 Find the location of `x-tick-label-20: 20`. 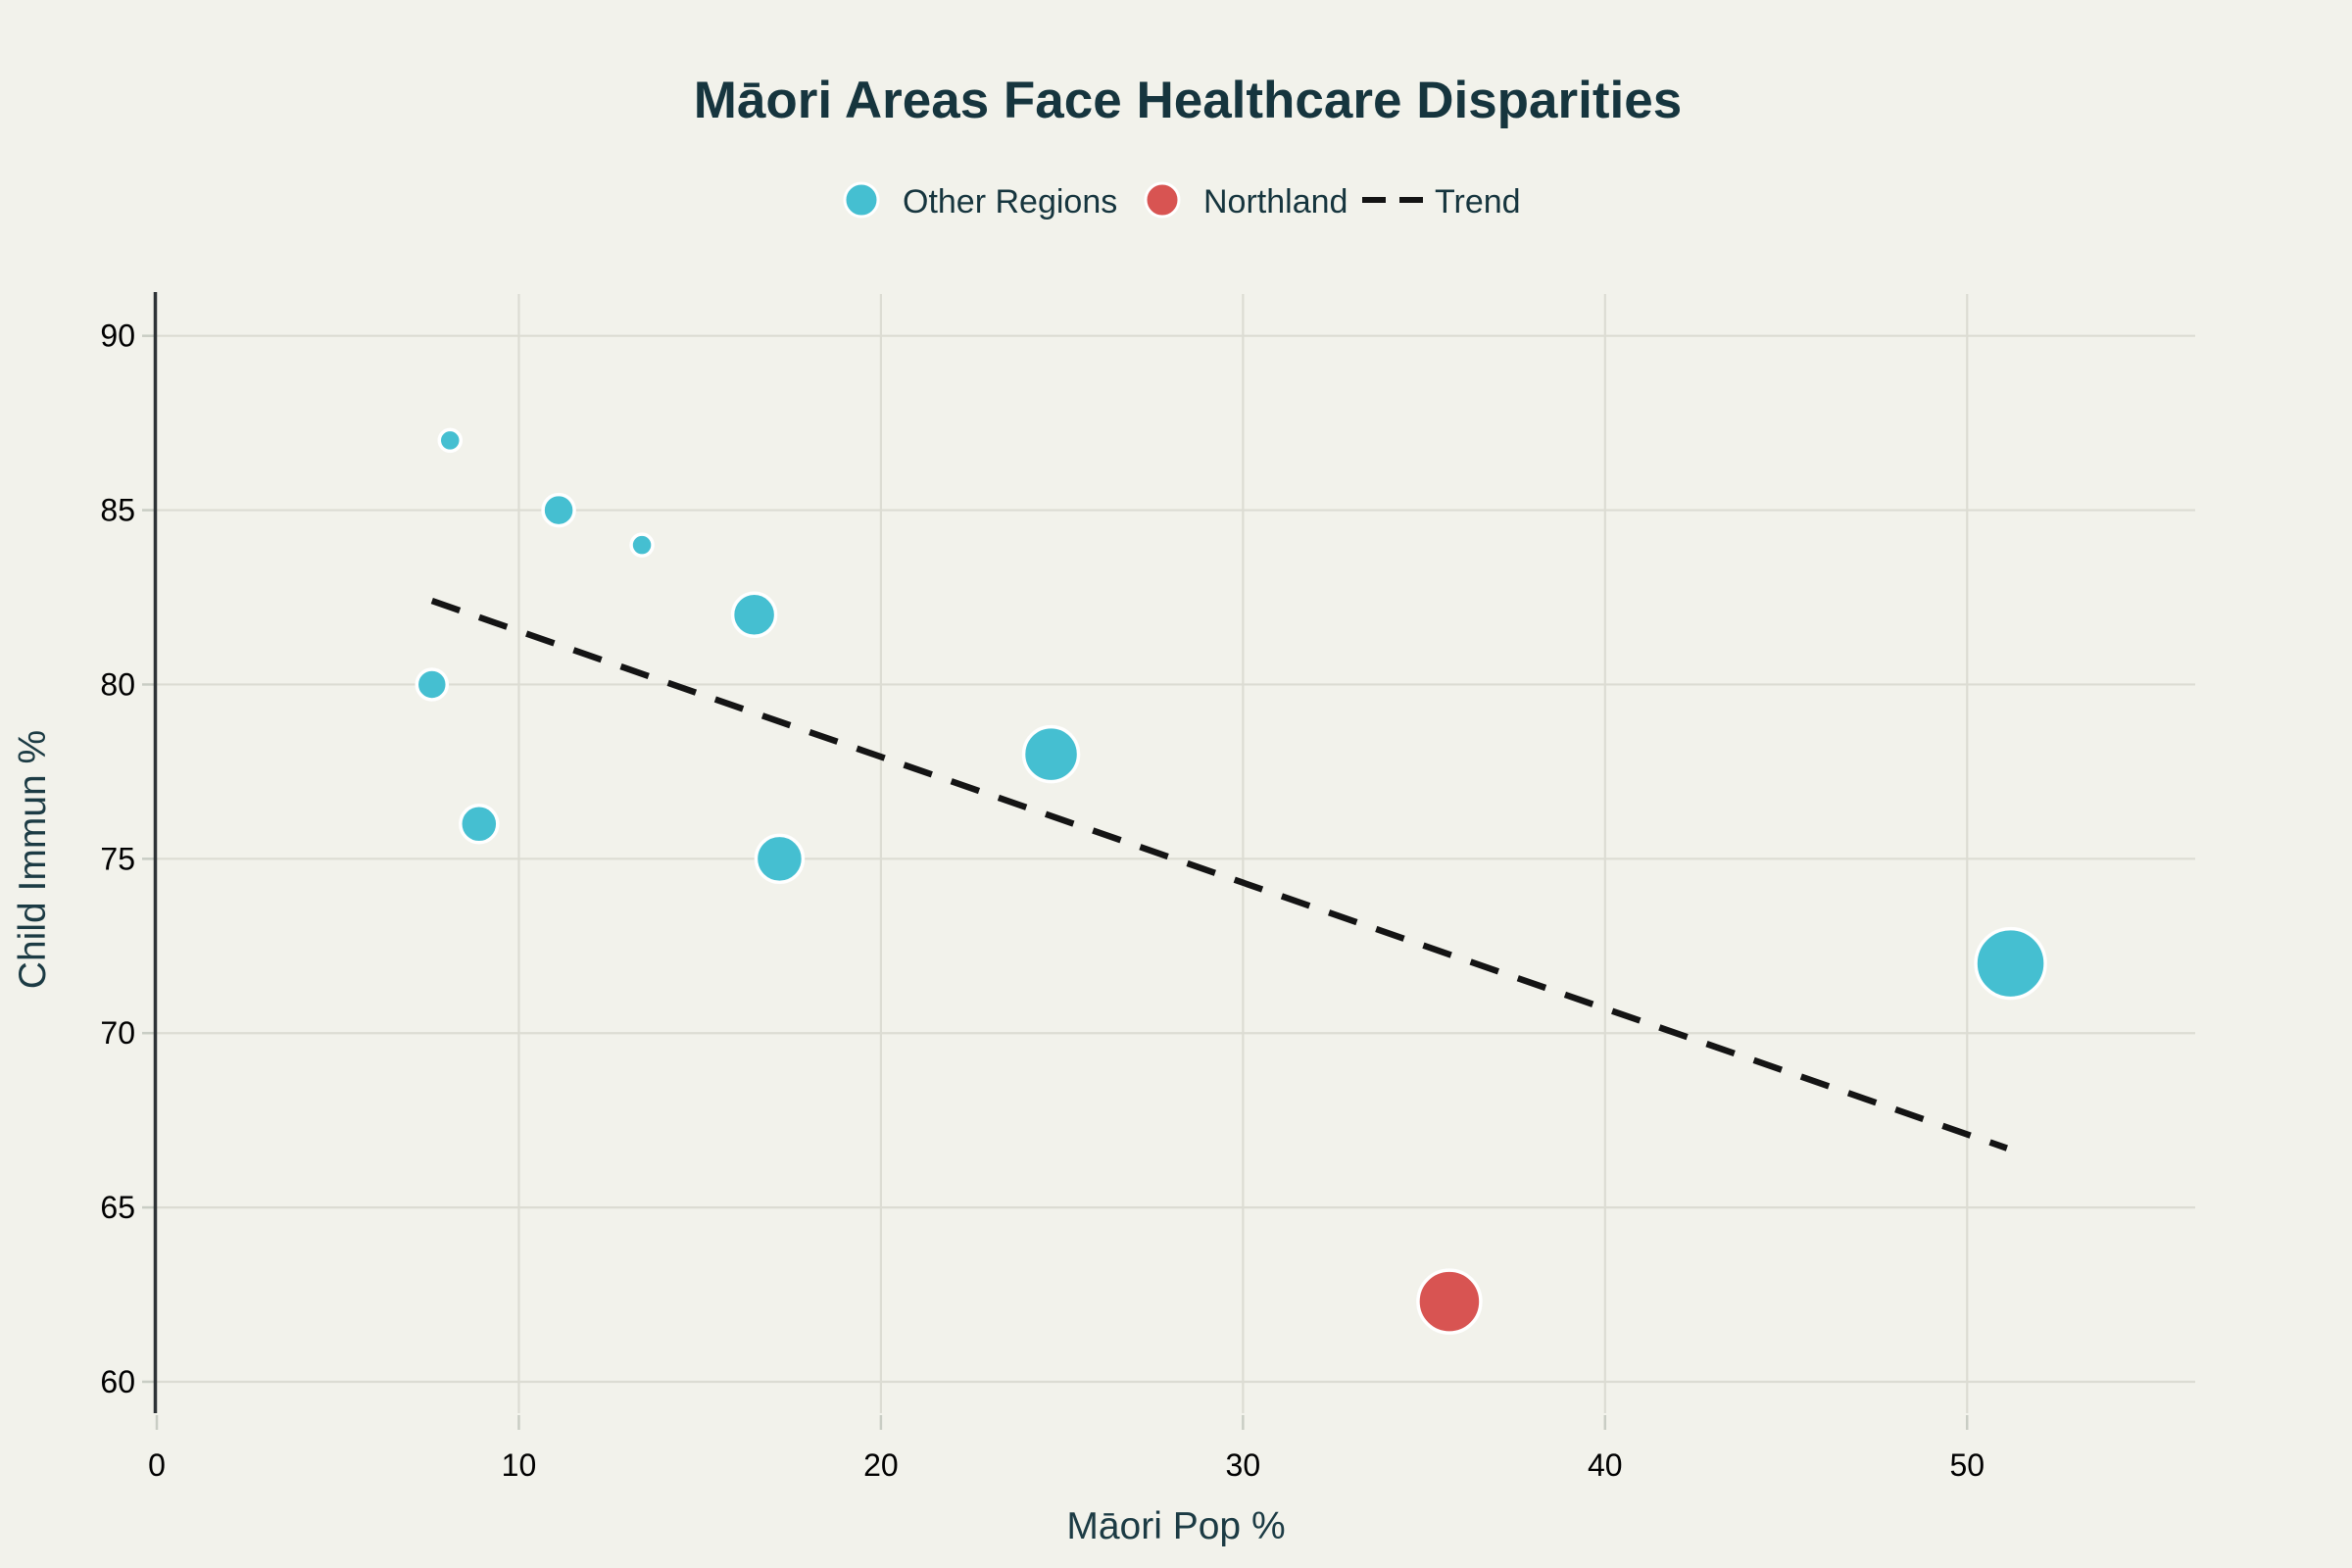

x-tick-label-20: 20 is located at coordinates (881, 1465).